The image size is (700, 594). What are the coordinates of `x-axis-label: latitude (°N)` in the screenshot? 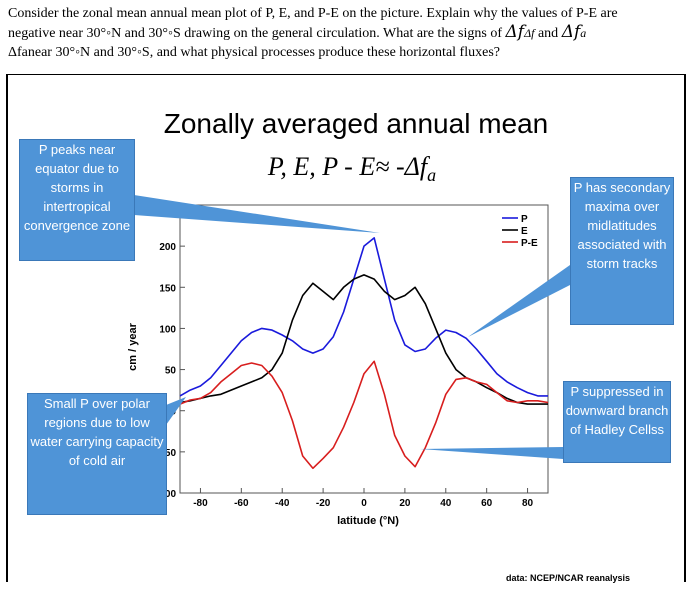 It's located at (368, 521).